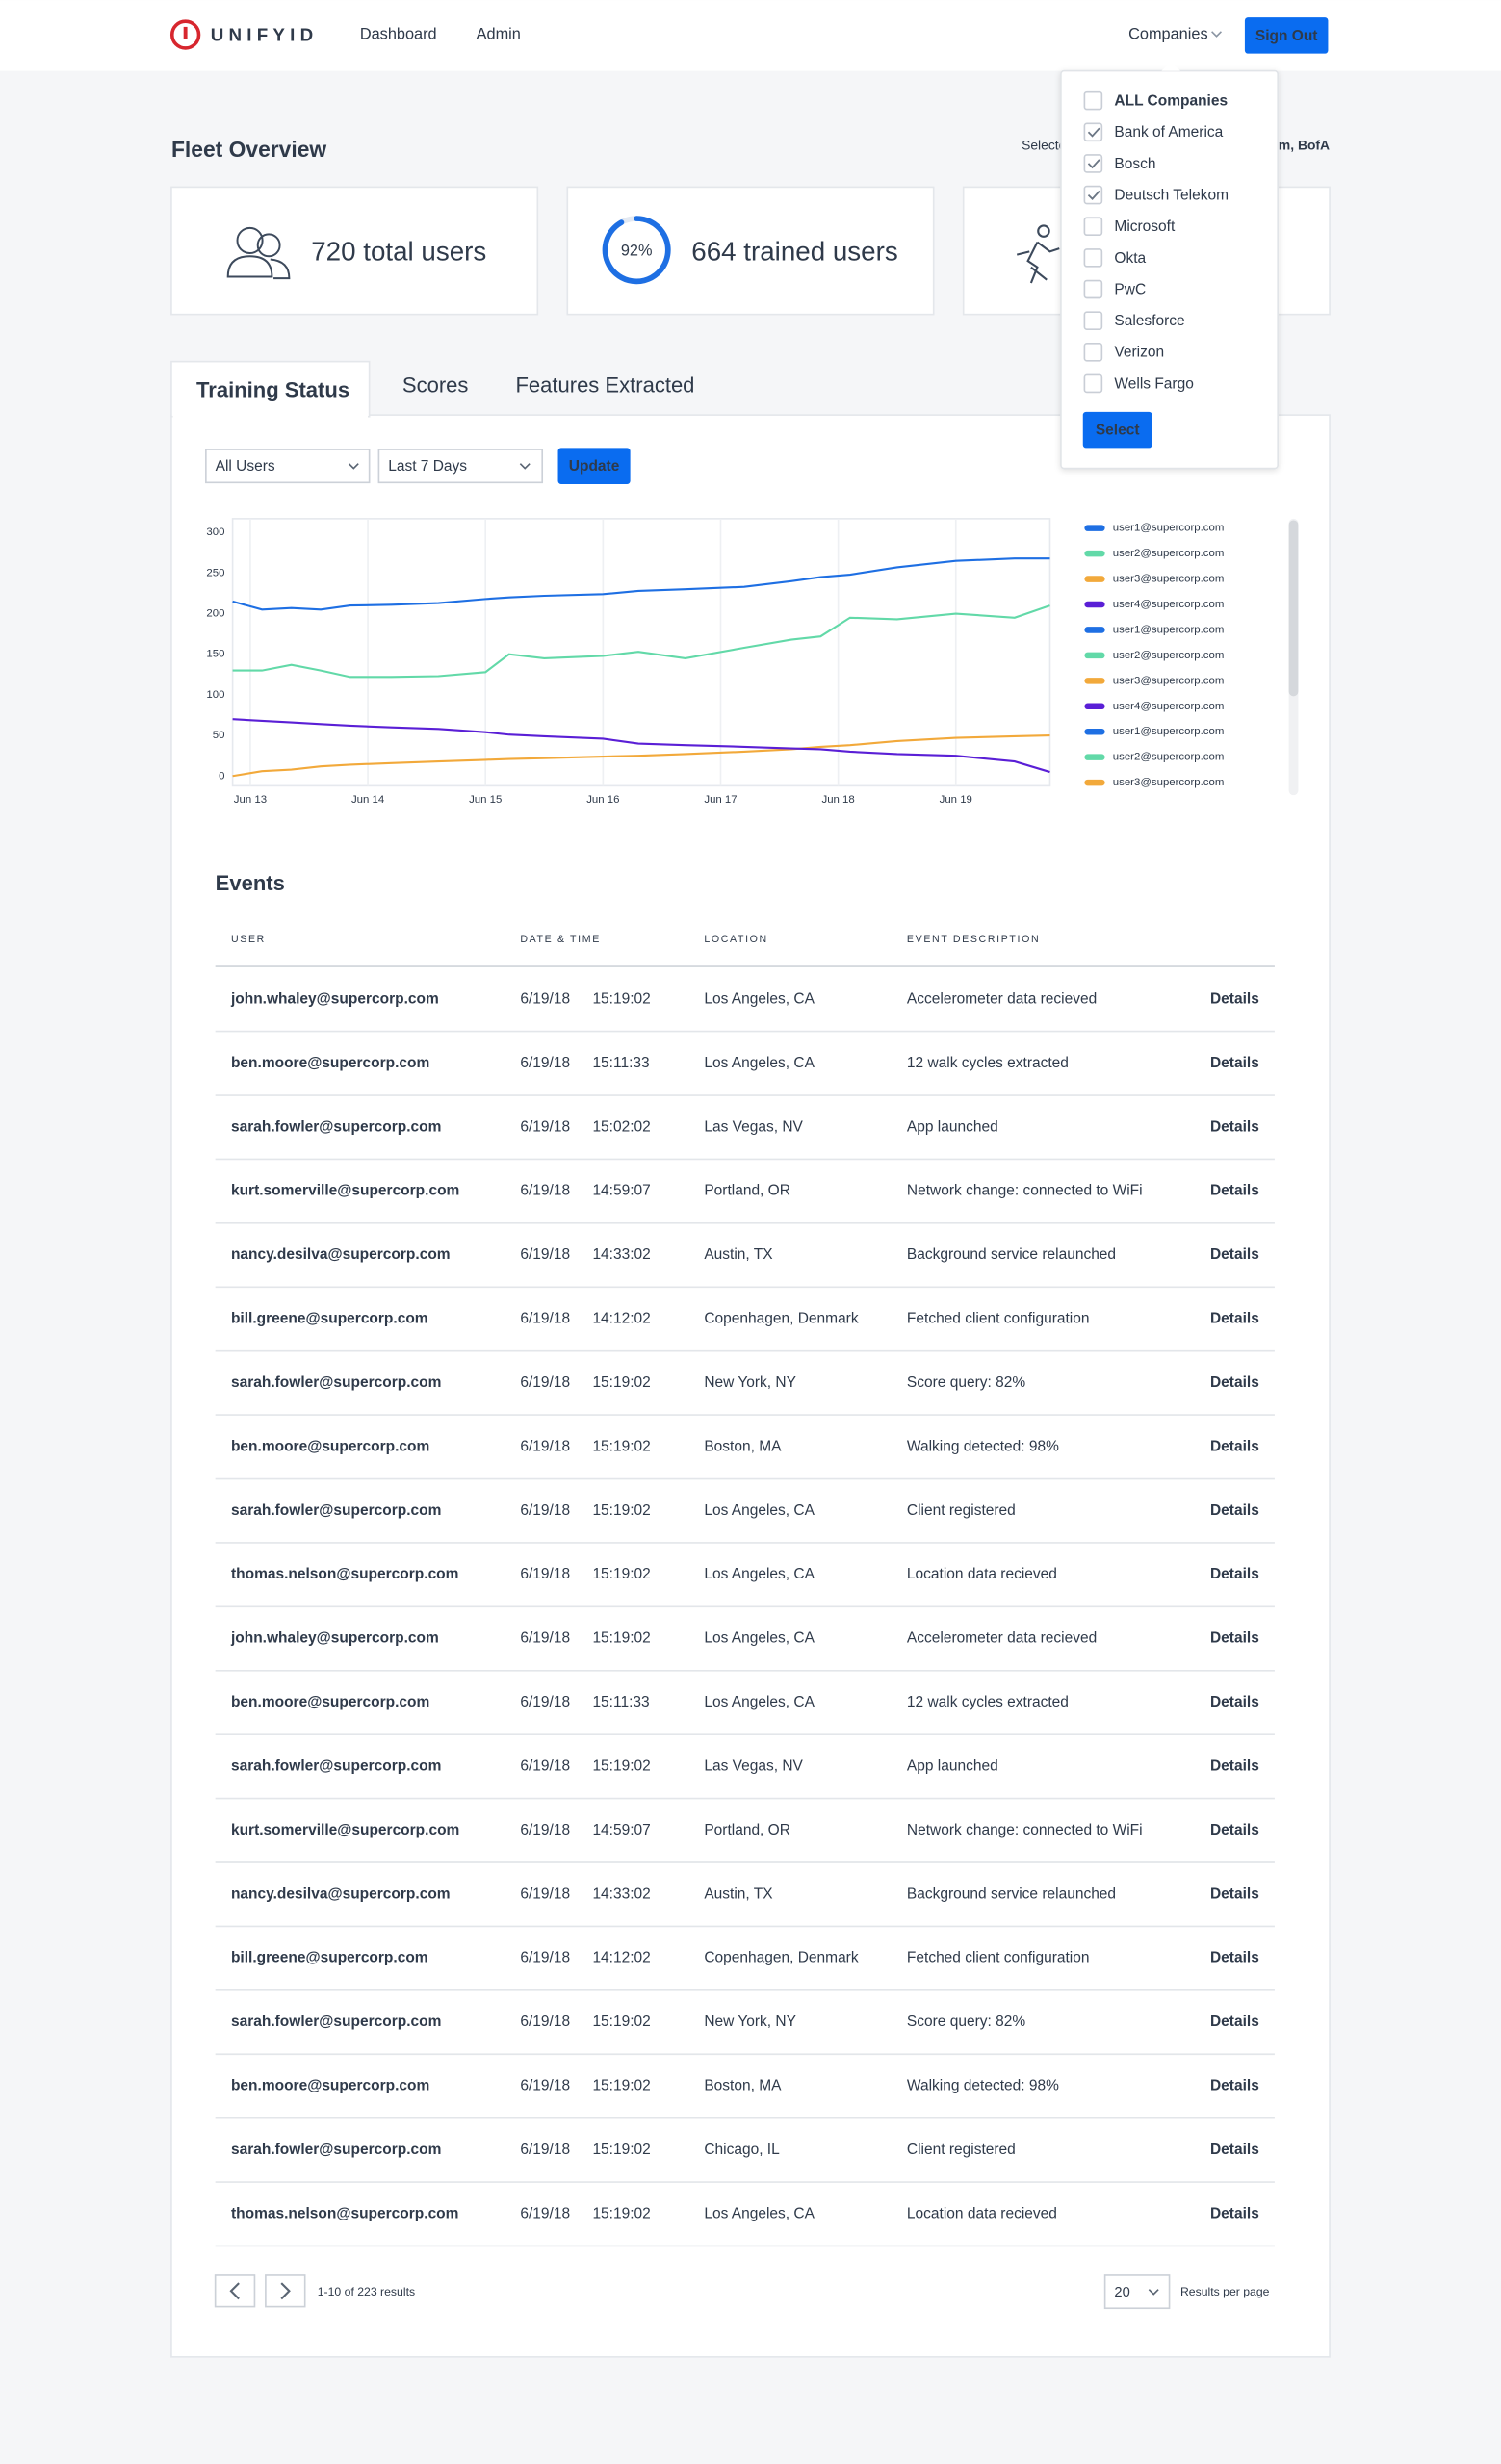  I want to click on select-label: Select, so click(1118, 431).